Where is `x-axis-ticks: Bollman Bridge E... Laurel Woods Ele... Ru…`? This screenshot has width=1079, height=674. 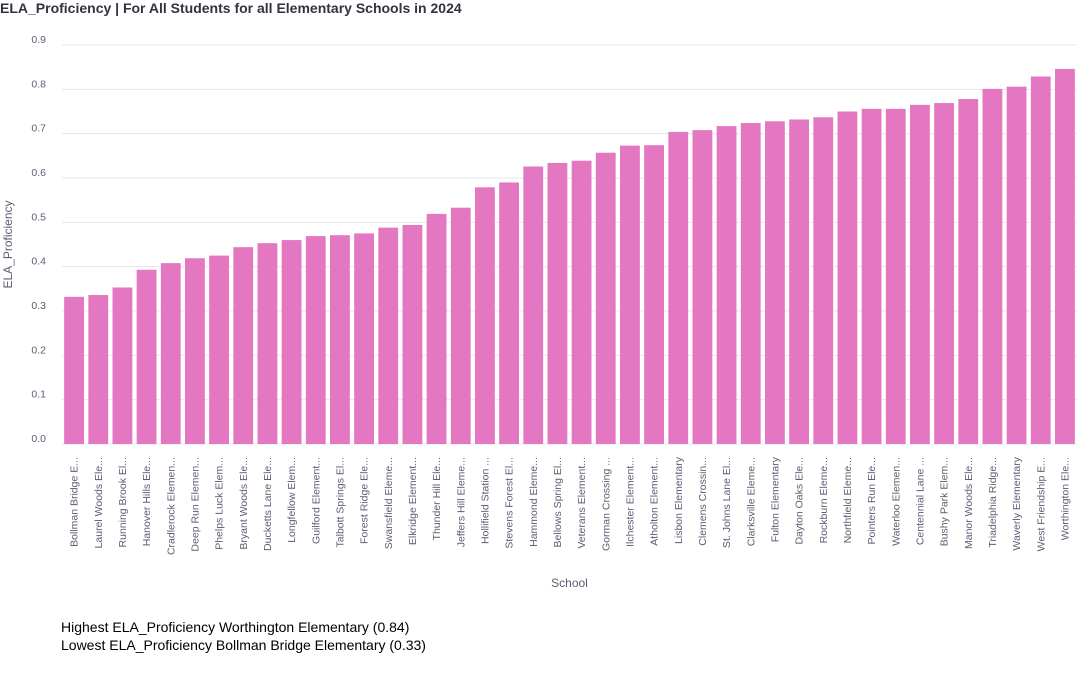
x-axis-ticks: Bollman Bridge E... Laurel Woods Ele... Ru… is located at coordinates (570, 505).